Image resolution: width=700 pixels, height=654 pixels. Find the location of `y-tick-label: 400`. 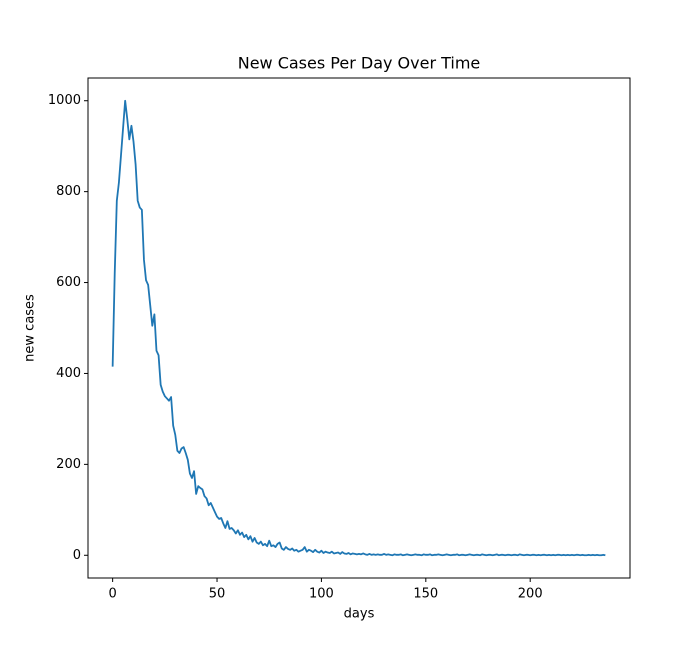

y-tick-label: 400 is located at coordinates (68, 373).